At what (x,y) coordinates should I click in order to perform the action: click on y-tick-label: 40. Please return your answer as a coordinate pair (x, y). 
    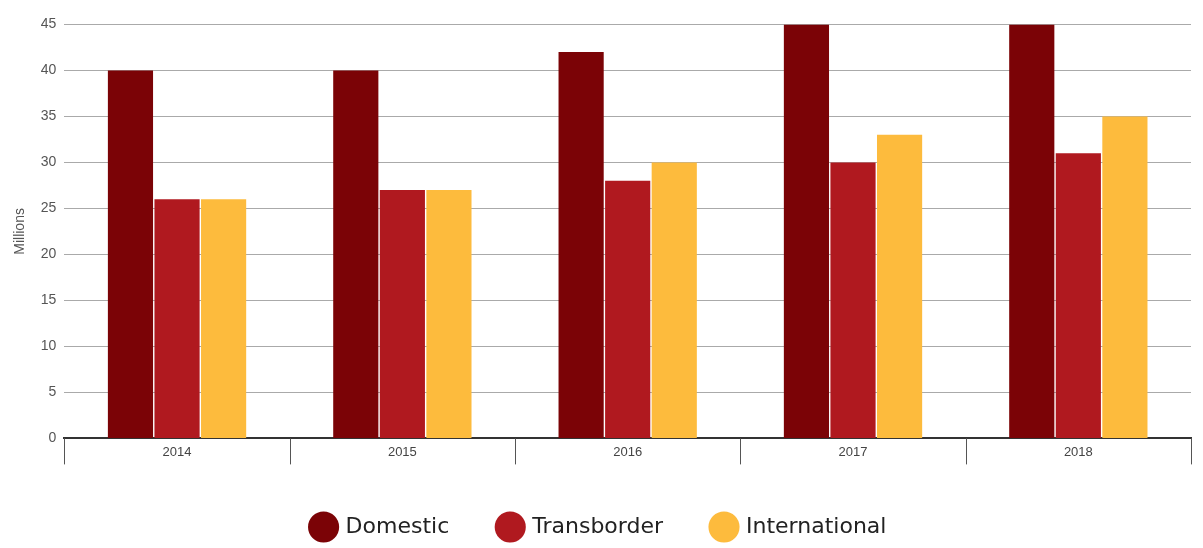
    Looking at the image, I should click on (48, 69).